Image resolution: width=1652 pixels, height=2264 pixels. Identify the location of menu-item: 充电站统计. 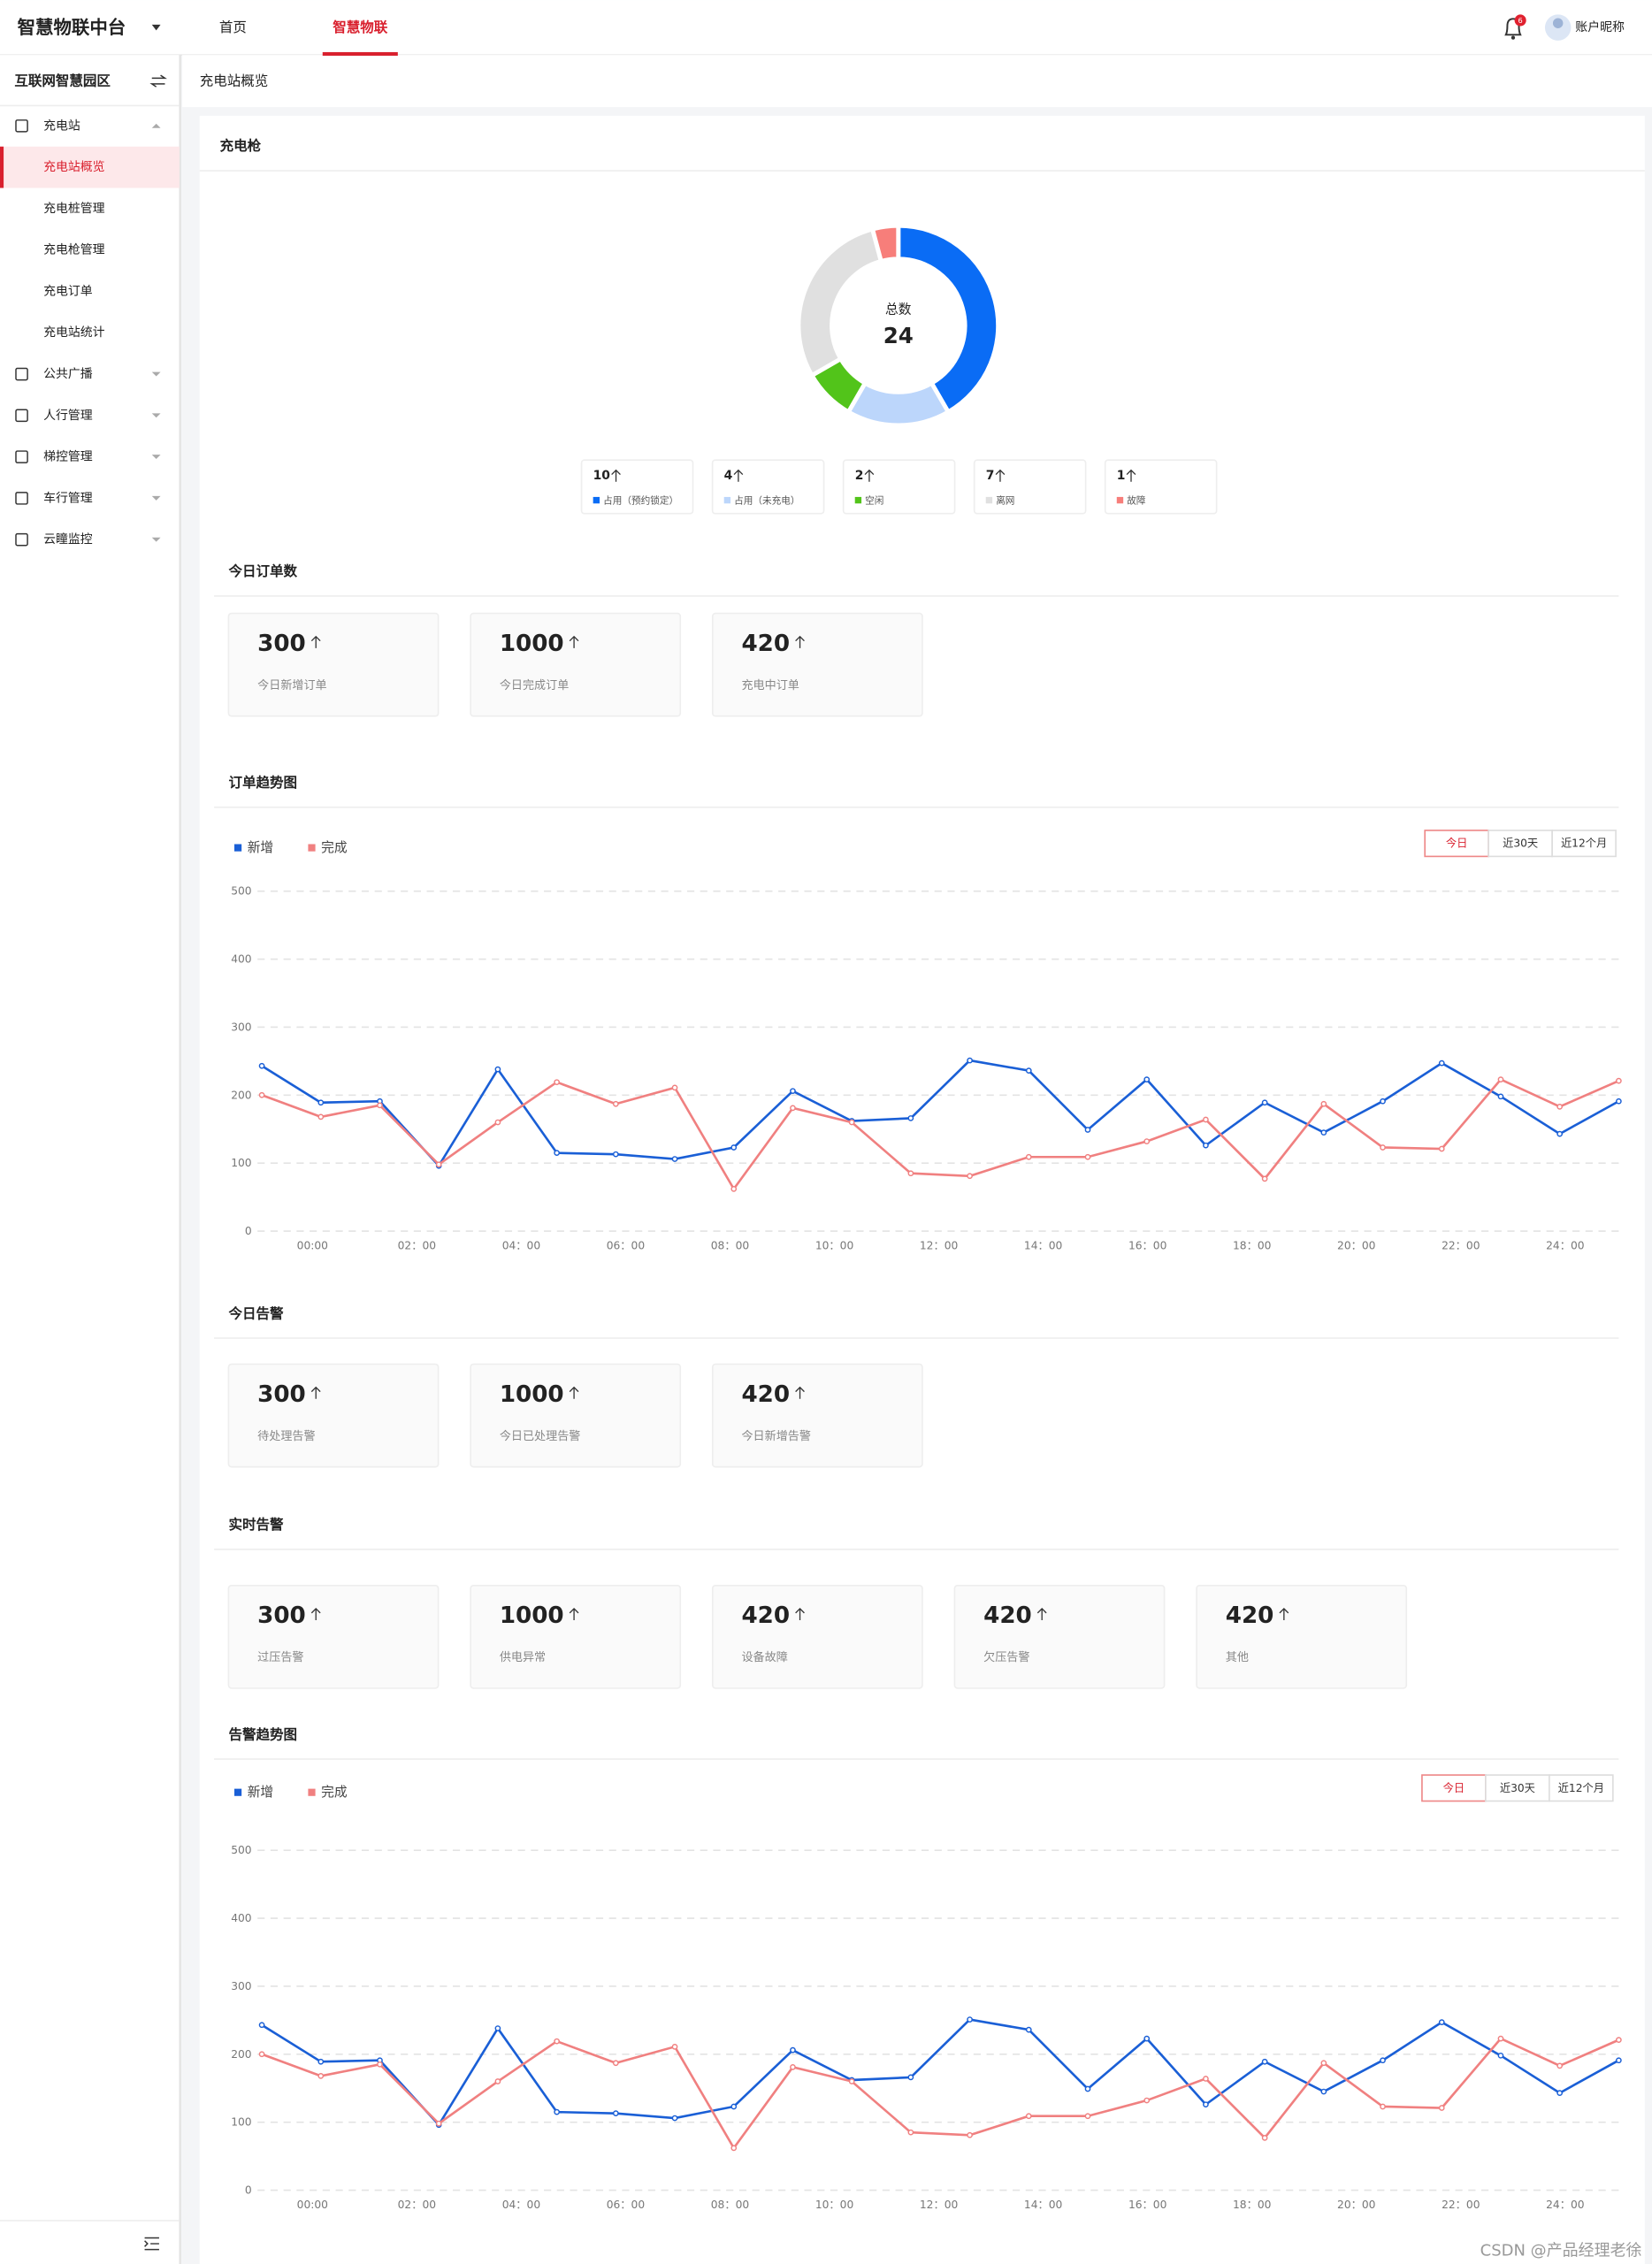
(74, 332).